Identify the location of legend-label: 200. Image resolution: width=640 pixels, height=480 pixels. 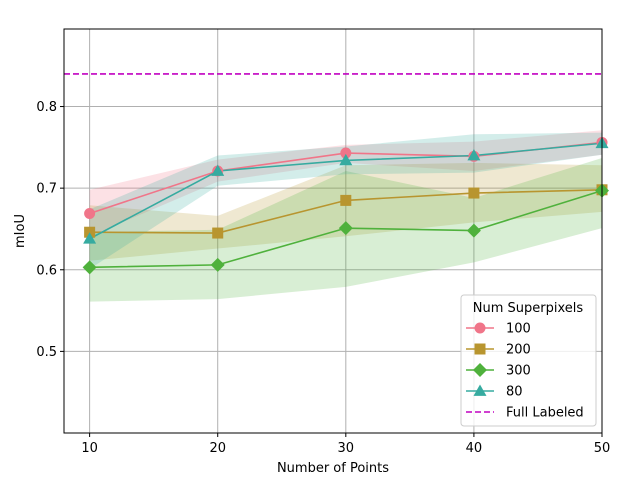
(518, 350).